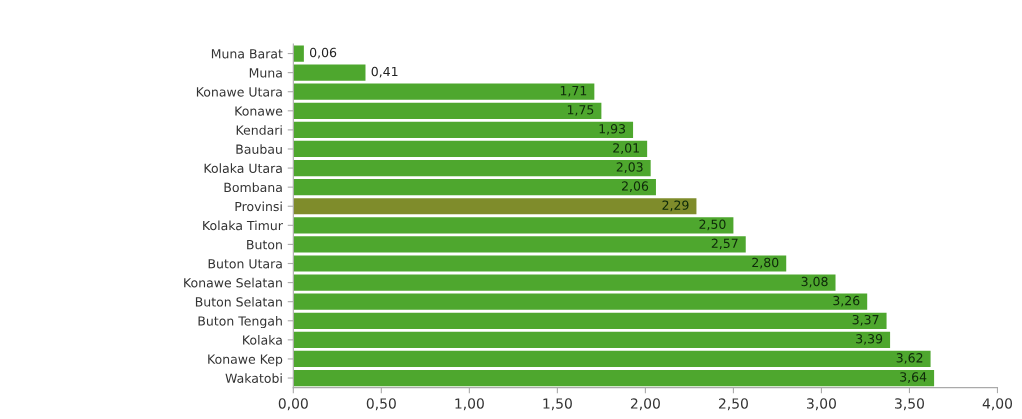 The image size is (1022, 419). What do you see at coordinates (259, 130) in the screenshot?
I see `y-tick-label: Kendari` at bounding box center [259, 130].